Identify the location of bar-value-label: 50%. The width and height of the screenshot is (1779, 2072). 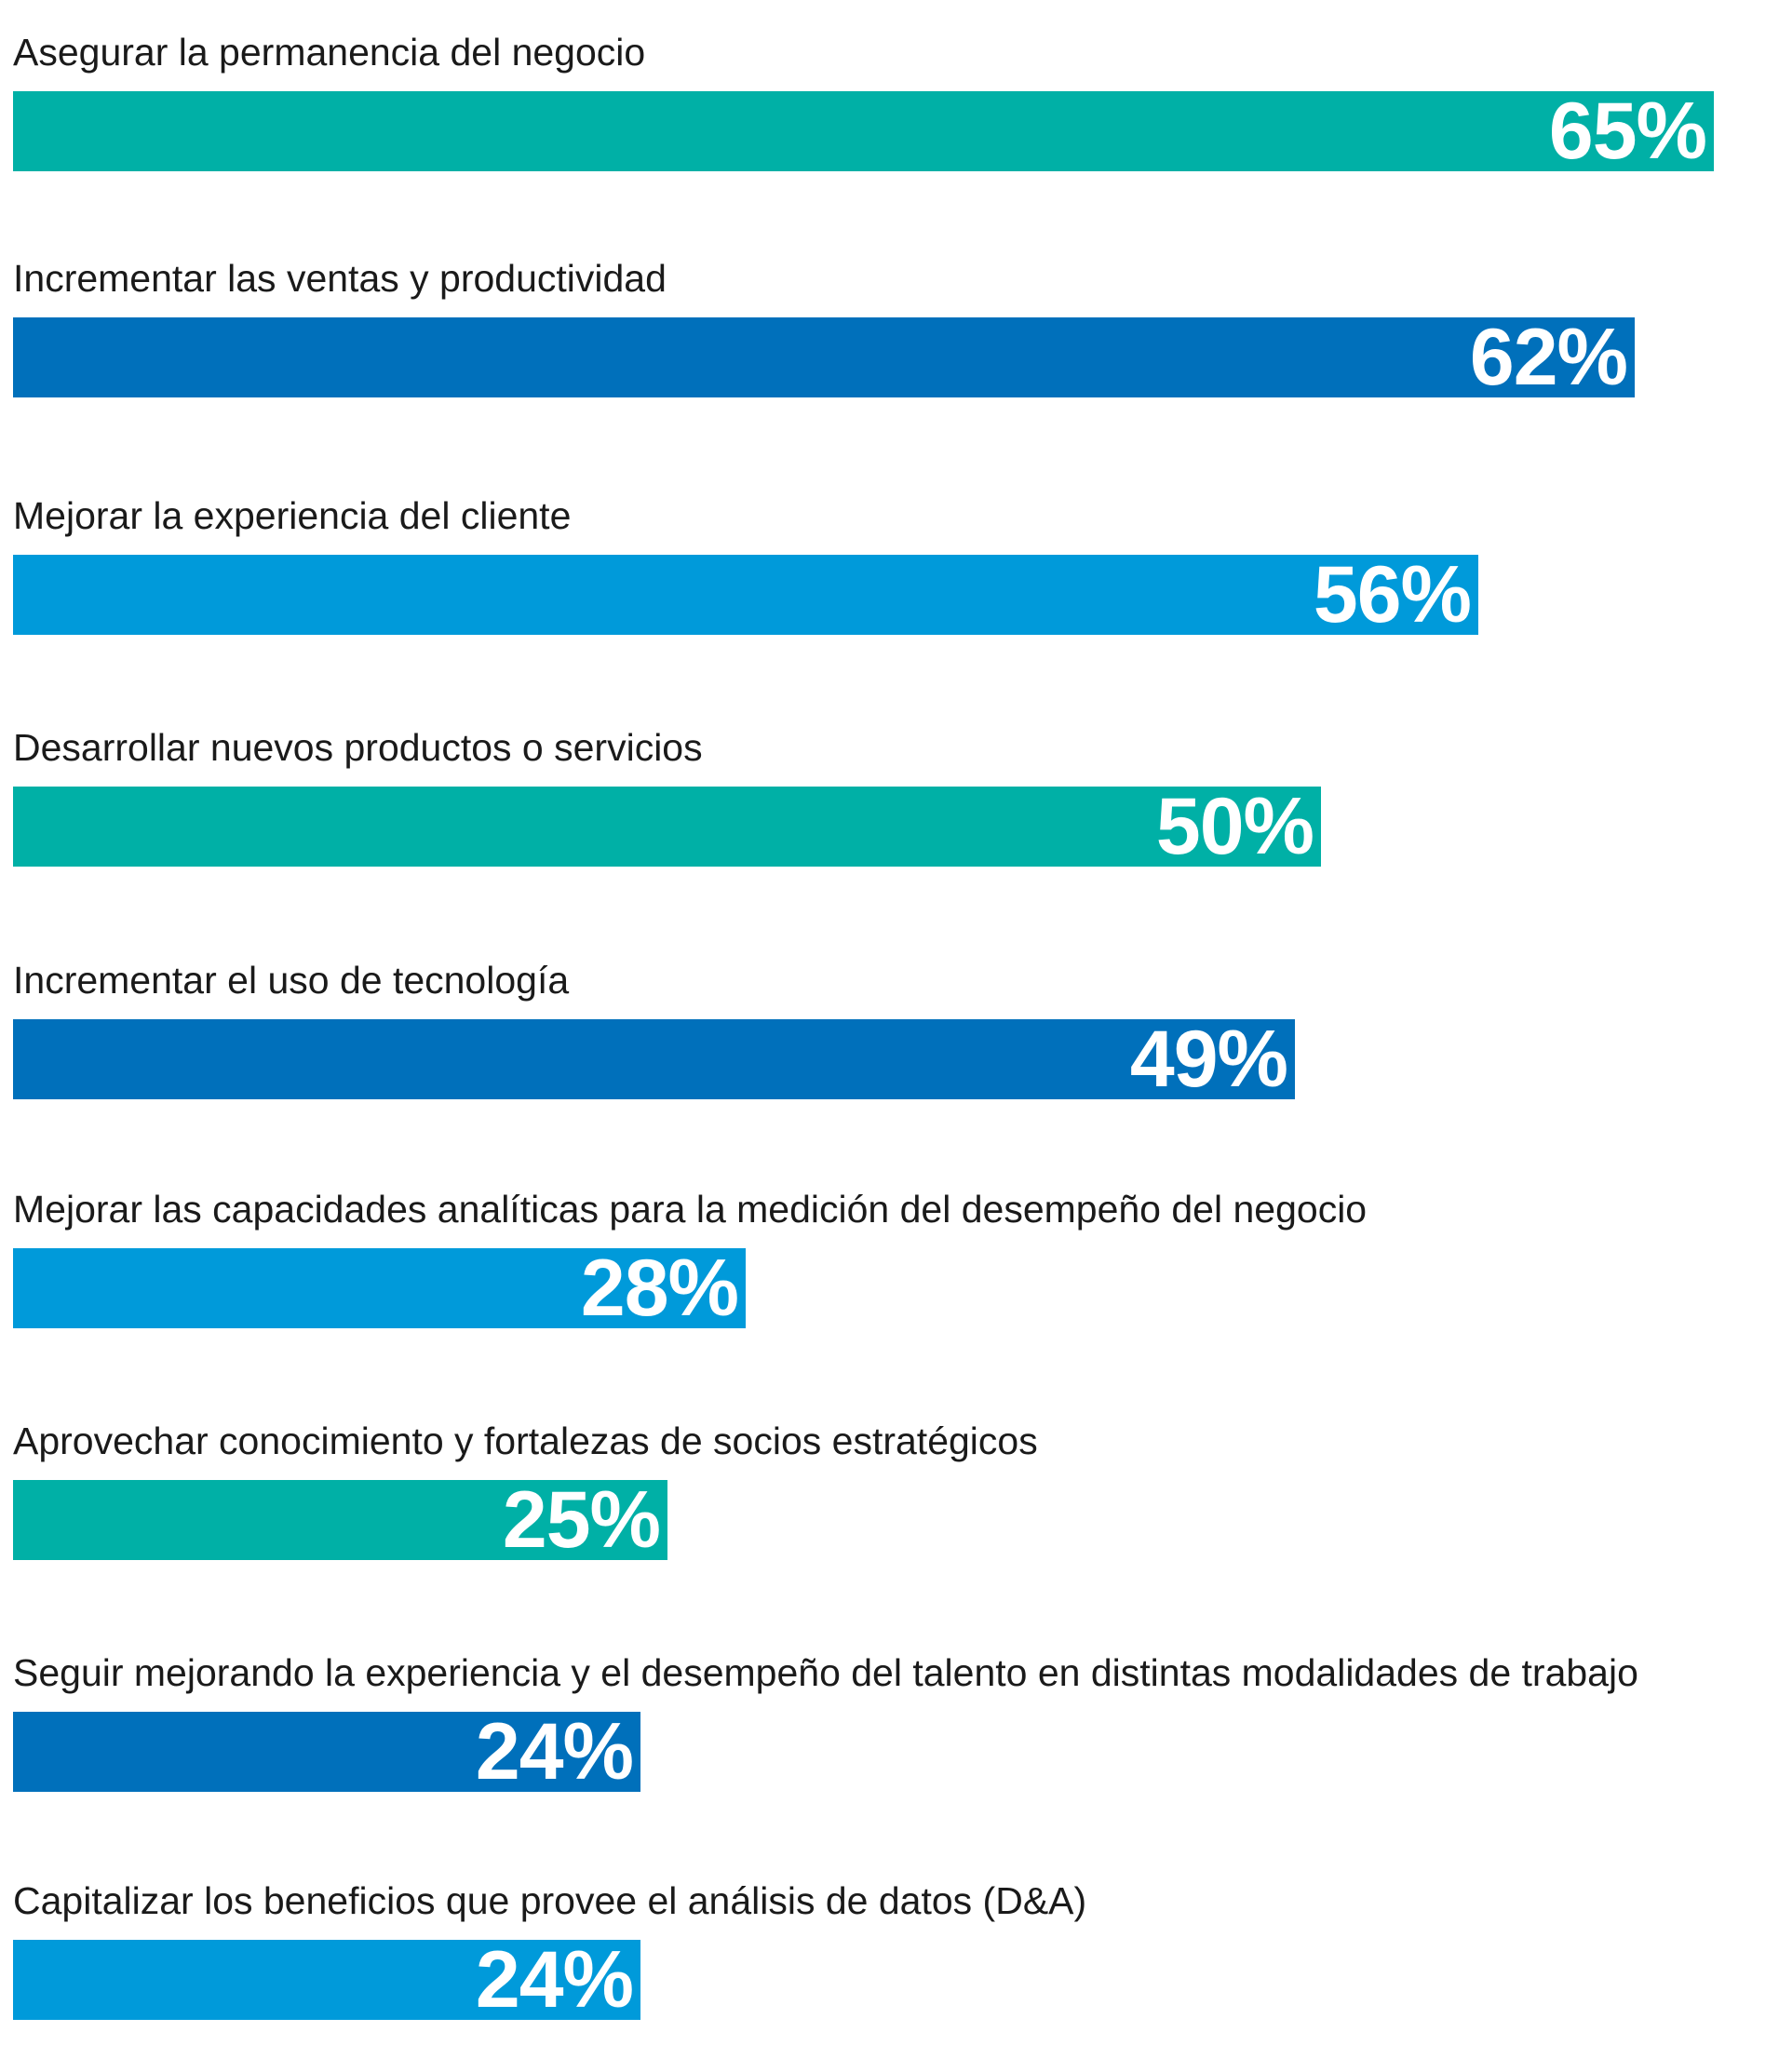
(1234, 826).